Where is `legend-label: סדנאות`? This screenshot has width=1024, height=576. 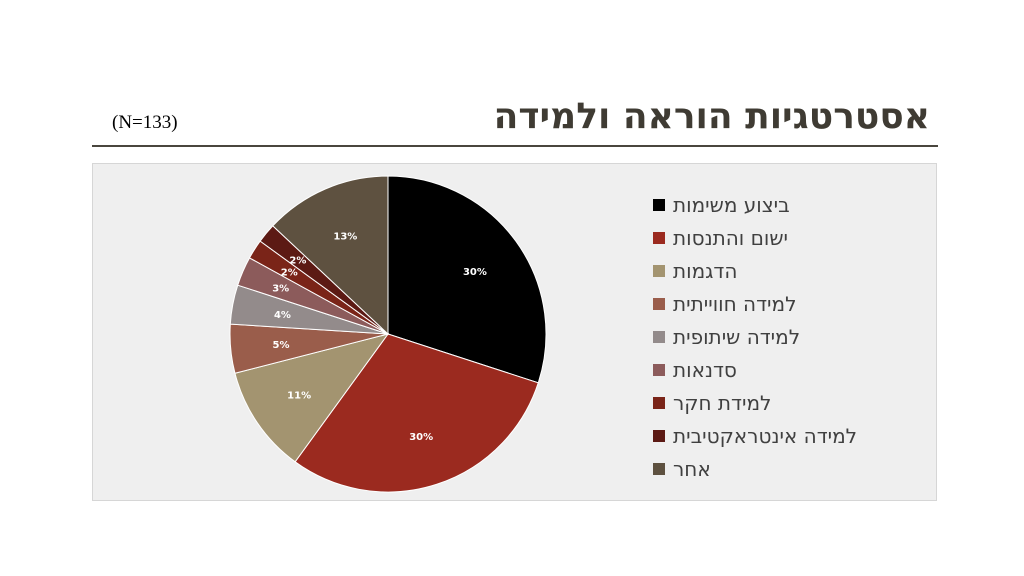 legend-label: סדנאות is located at coordinates (705, 369).